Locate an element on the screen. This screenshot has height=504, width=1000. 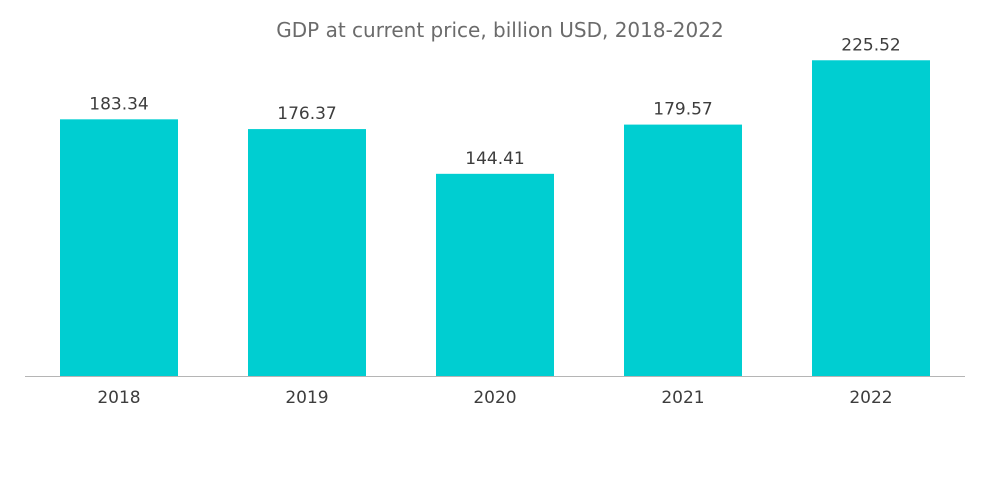
x-tick-labels-layer: 2018 2019 2020 2021 2022 is located at coordinates (494, 398).